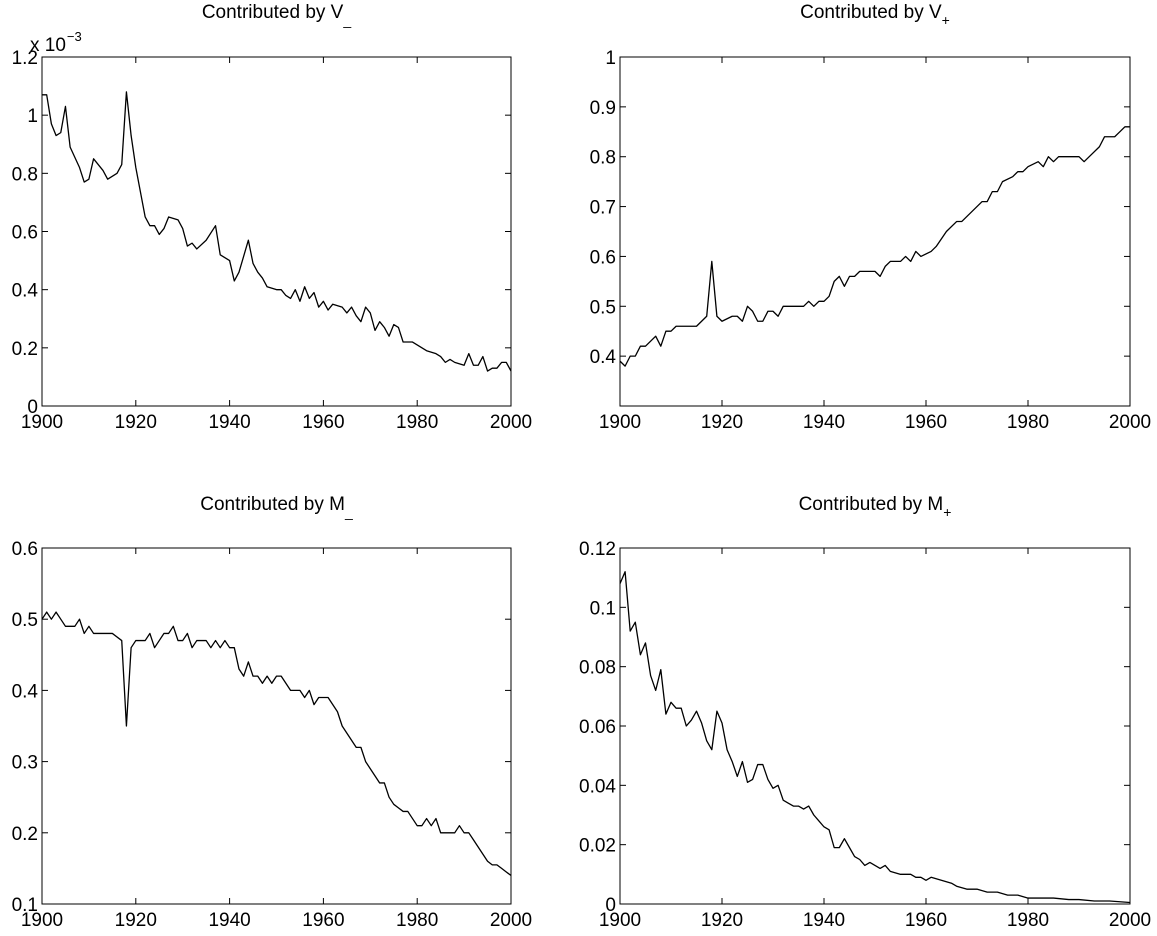 This screenshot has height=936, width=1157. What do you see at coordinates (25, 58) in the screenshot?
I see `y-tick-label: 1.2` at bounding box center [25, 58].